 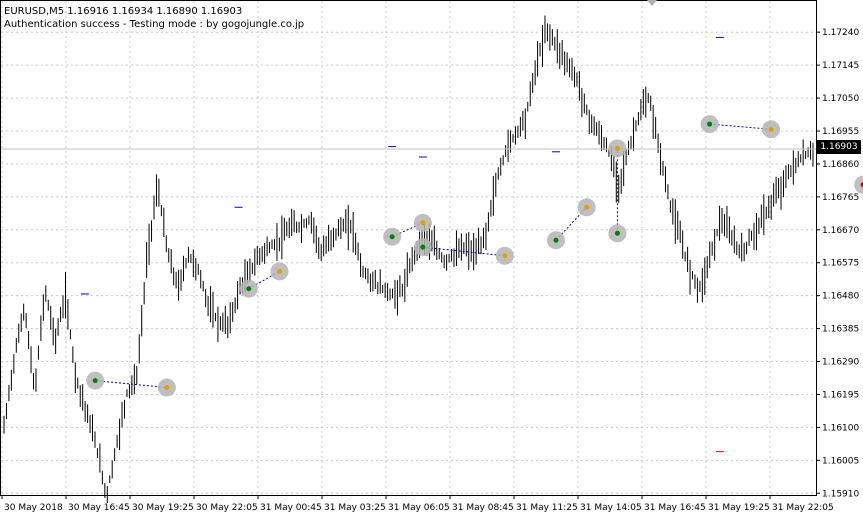 What do you see at coordinates (483, 508) in the screenshot?
I see `x-tick-label: 31 May 08:45` at bounding box center [483, 508].